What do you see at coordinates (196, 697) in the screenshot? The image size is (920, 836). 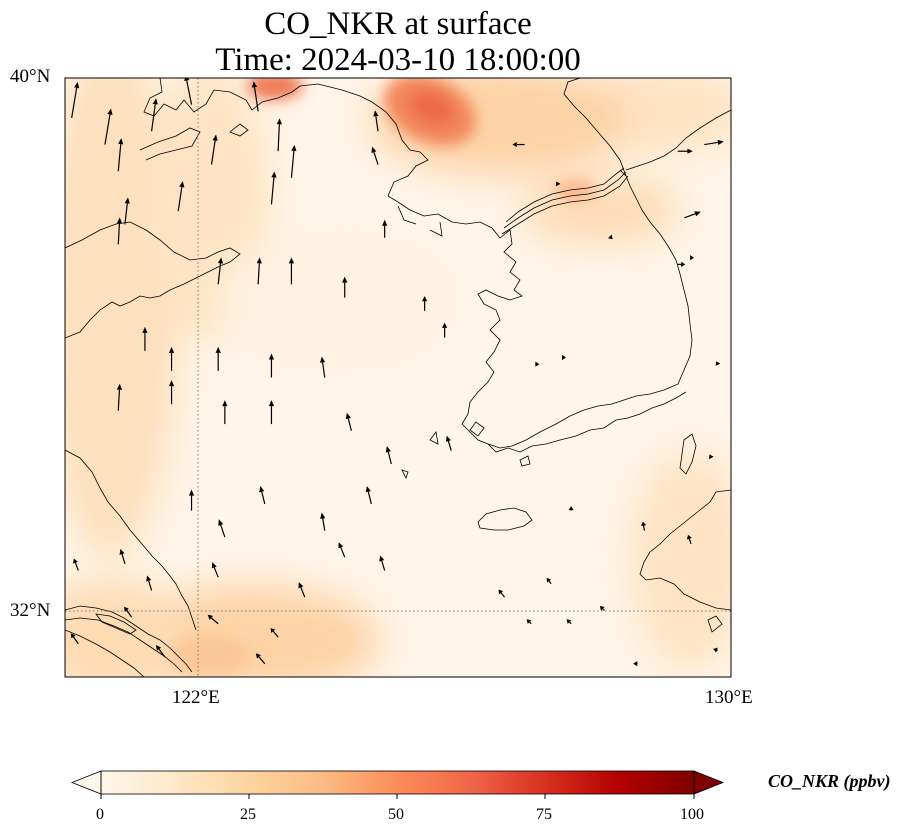 I see `lon-label-122e: 122°E` at bounding box center [196, 697].